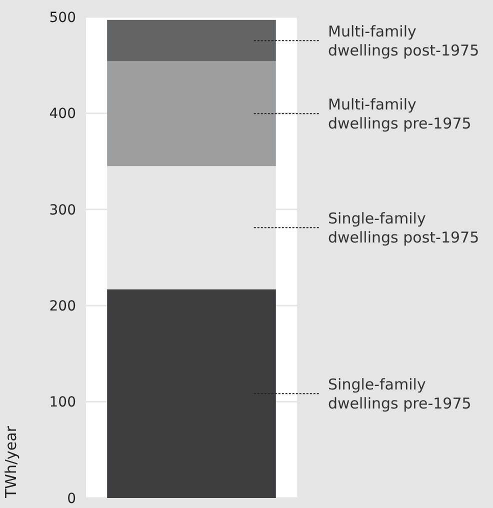 This screenshot has width=493, height=508. Describe the element at coordinates (62, 402) in the screenshot. I see `y-tick-label: 100` at that location.